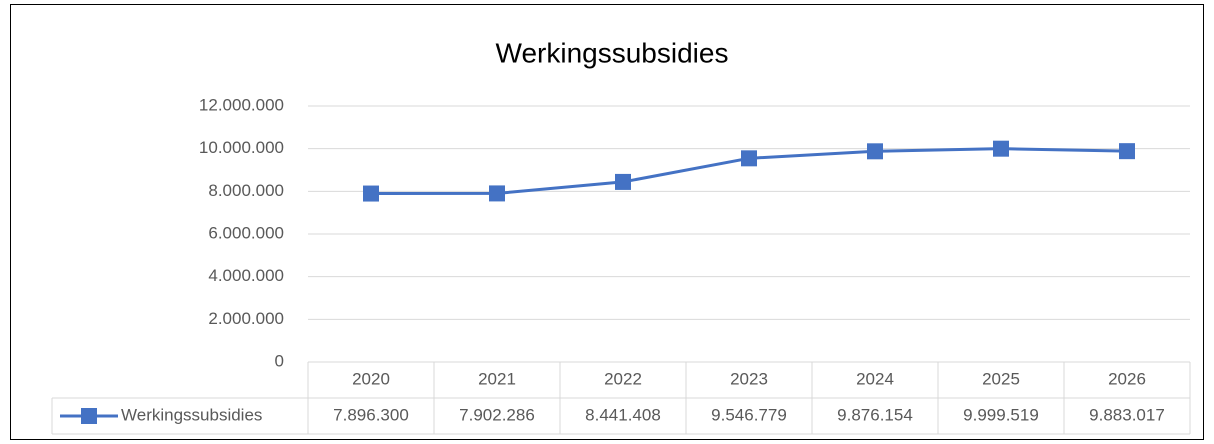 The width and height of the screenshot is (1214, 444). I want to click on legend-marker, so click(89, 416).